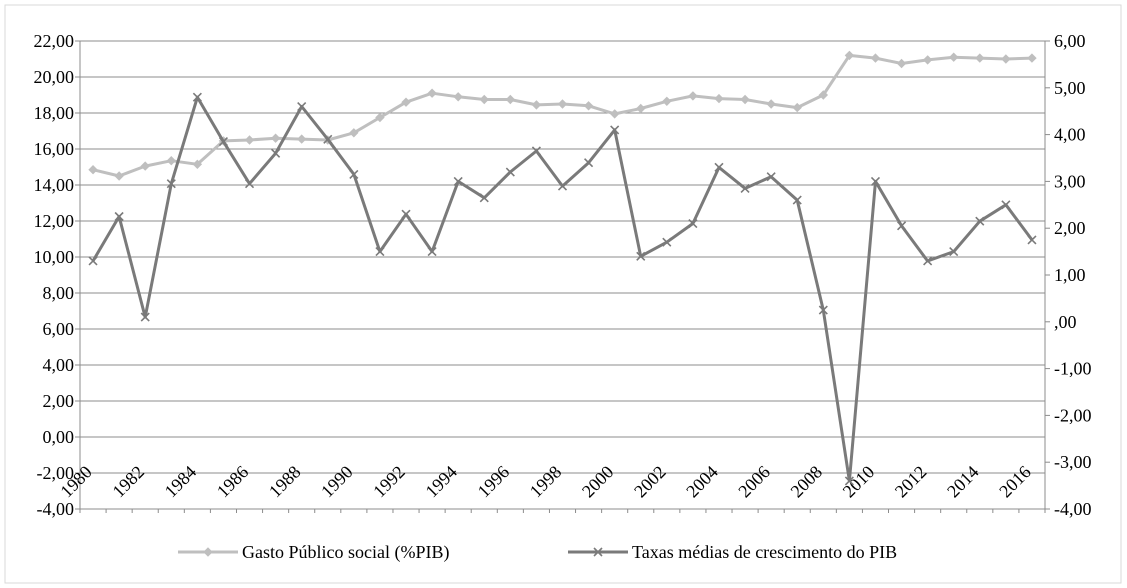 This screenshot has width=1127, height=588. Describe the element at coordinates (345, 552) in the screenshot. I see `legend-label: Gasto Público social (%PIB)` at that location.